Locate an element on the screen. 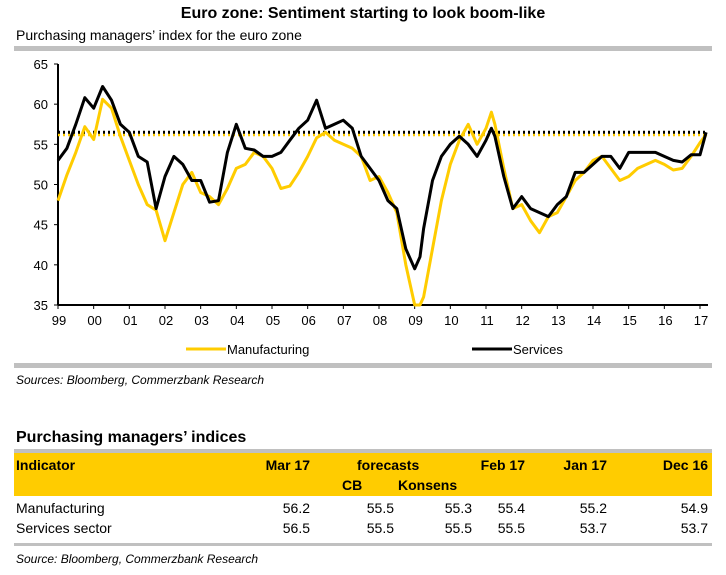  x-tick-label: 05 is located at coordinates (273, 320).